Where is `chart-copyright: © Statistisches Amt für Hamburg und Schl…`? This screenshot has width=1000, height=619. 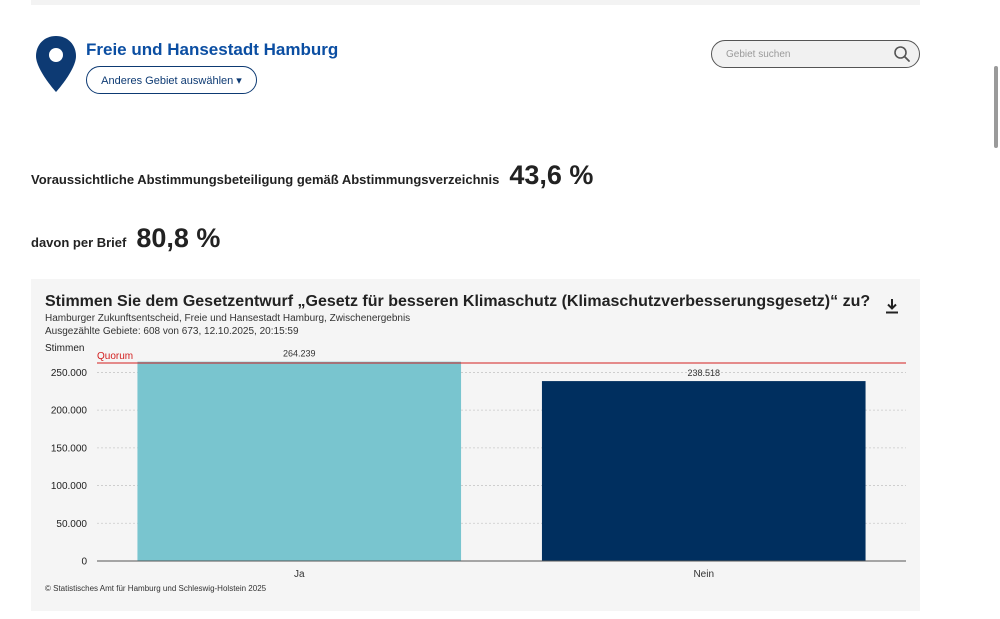 chart-copyright: © Statistisches Amt für Hamburg und Schl… is located at coordinates (156, 588).